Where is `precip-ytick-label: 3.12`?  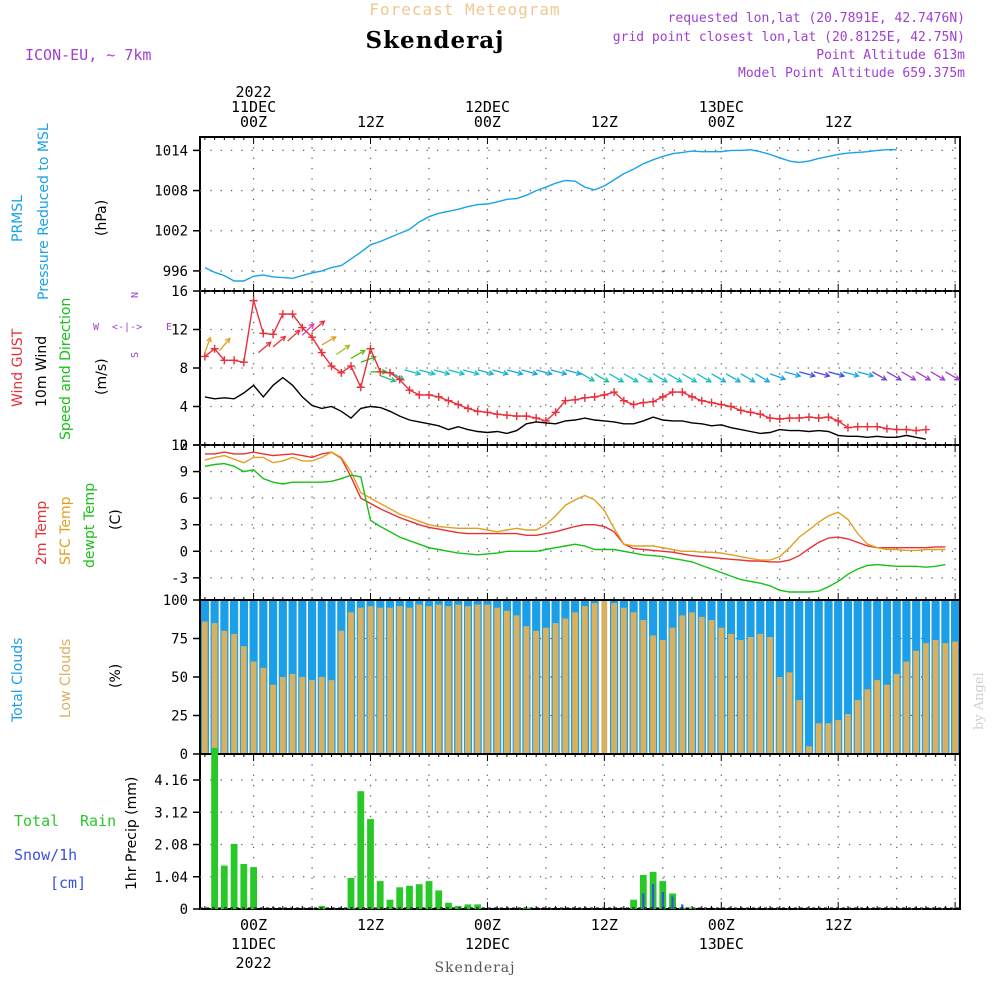
precip-ytick-label: 3.12 is located at coordinates (171, 813).